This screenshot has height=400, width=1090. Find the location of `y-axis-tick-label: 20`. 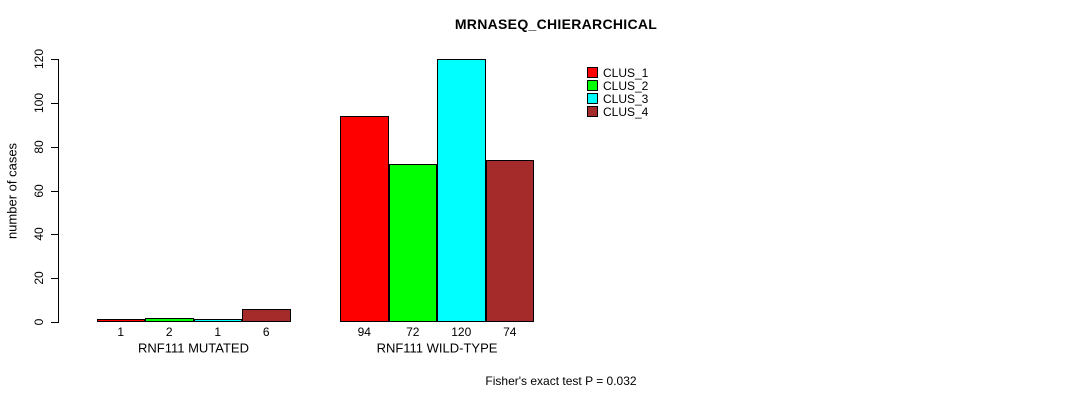

y-axis-tick-label: 20 is located at coordinates (39, 278).